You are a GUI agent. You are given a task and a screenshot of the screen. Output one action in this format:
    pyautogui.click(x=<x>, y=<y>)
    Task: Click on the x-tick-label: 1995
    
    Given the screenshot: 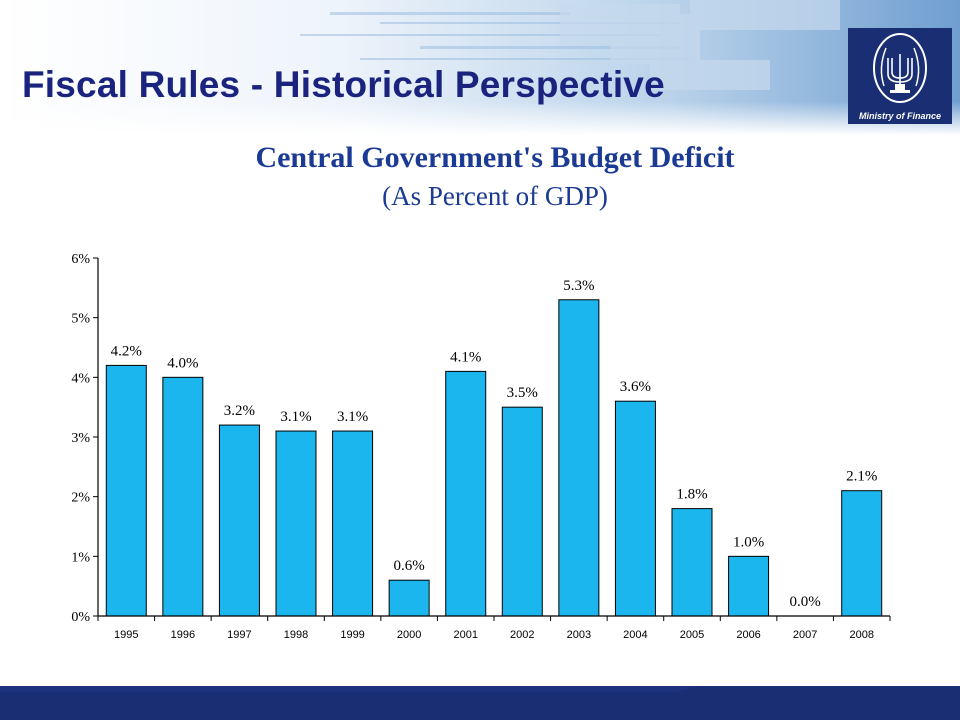 What is the action you would take?
    pyautogui.click(x=126, y=635)
    